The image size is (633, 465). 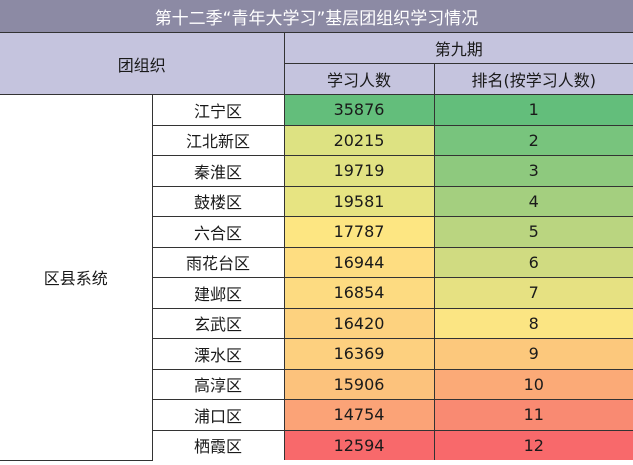 I want to click on learner-count: 16944, so click(x=359, y=262).